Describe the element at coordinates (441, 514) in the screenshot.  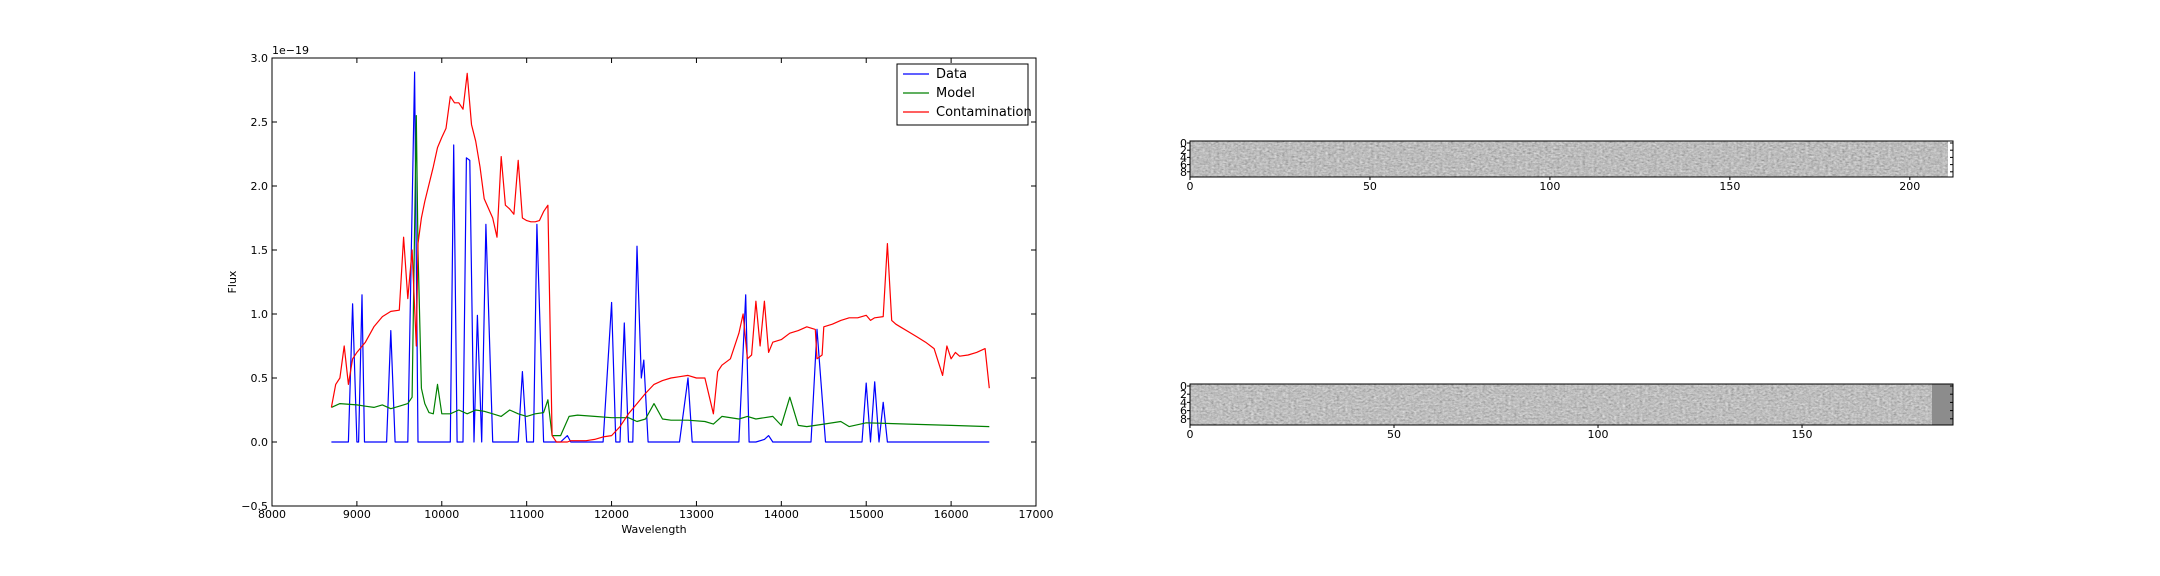
I see `x-tick-label: 10000` at that location.